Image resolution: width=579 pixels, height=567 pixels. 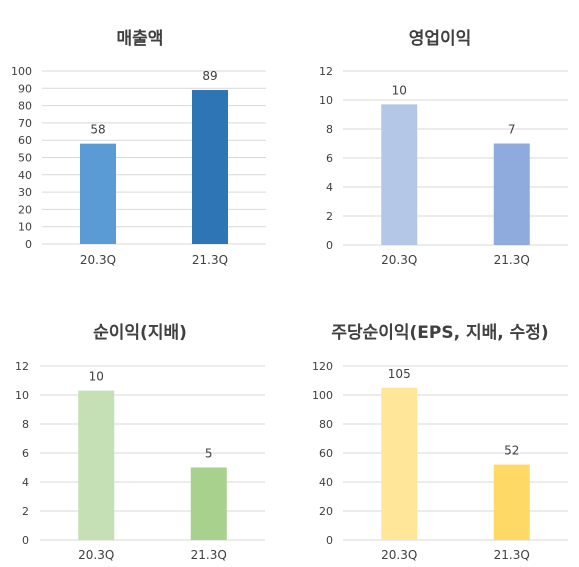 I want to click on chart-title: 순이익(지배), so click(x=140, y=333).